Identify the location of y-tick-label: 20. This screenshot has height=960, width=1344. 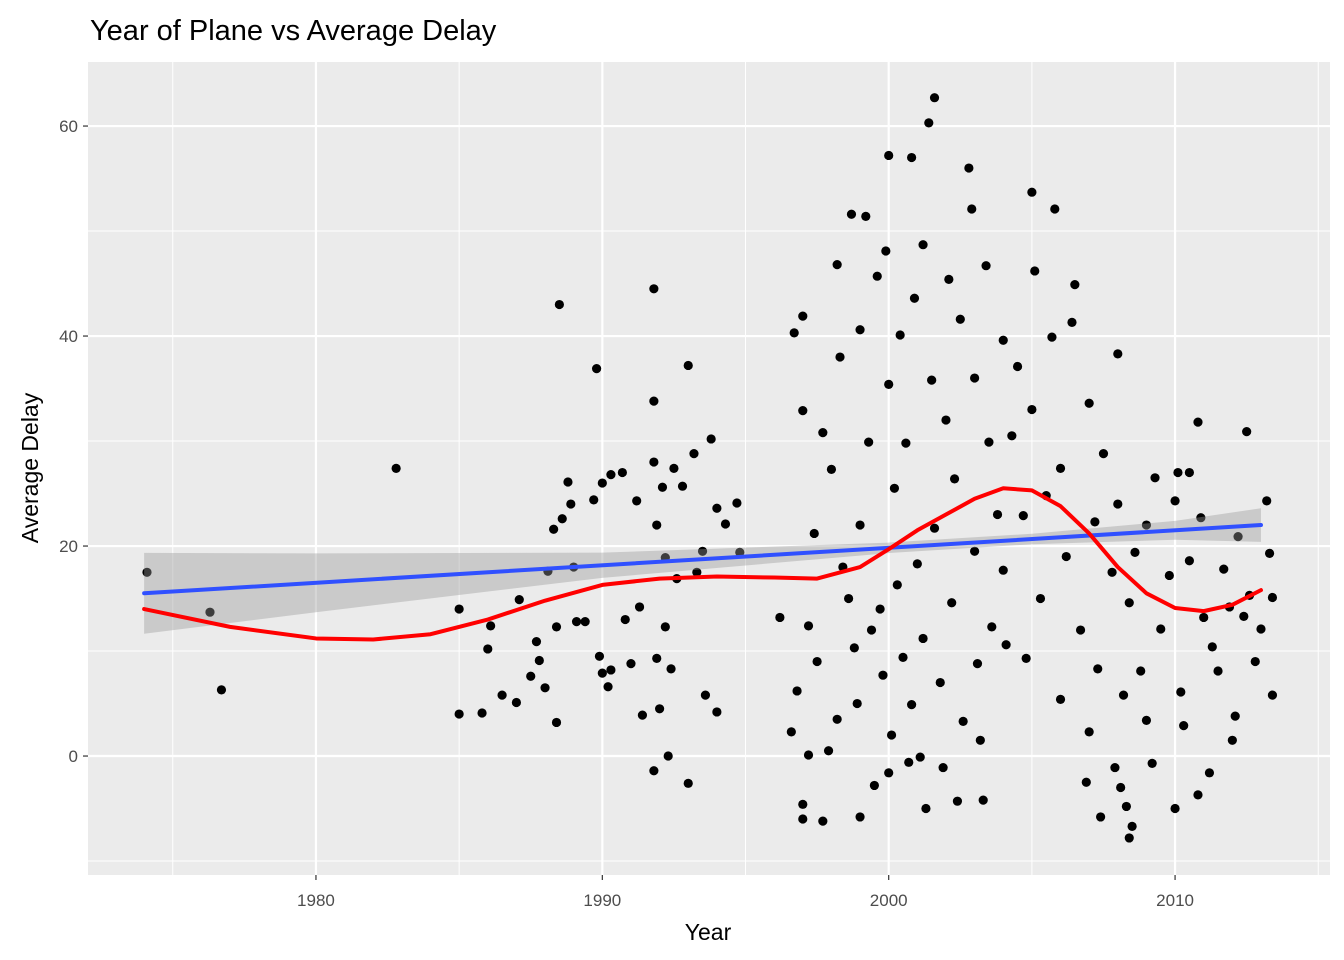
(68, 546).